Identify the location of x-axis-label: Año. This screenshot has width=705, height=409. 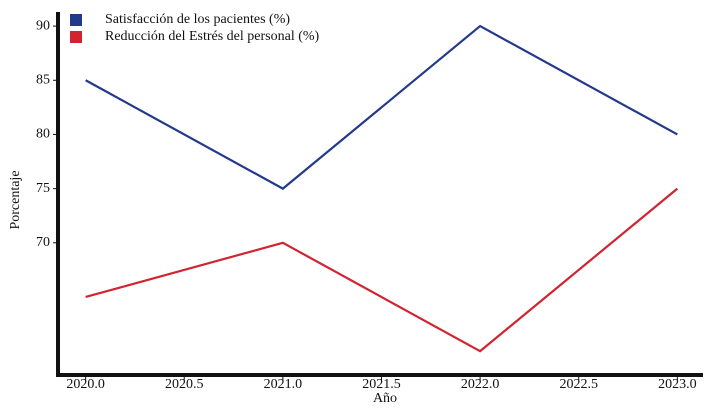
(385, 398).